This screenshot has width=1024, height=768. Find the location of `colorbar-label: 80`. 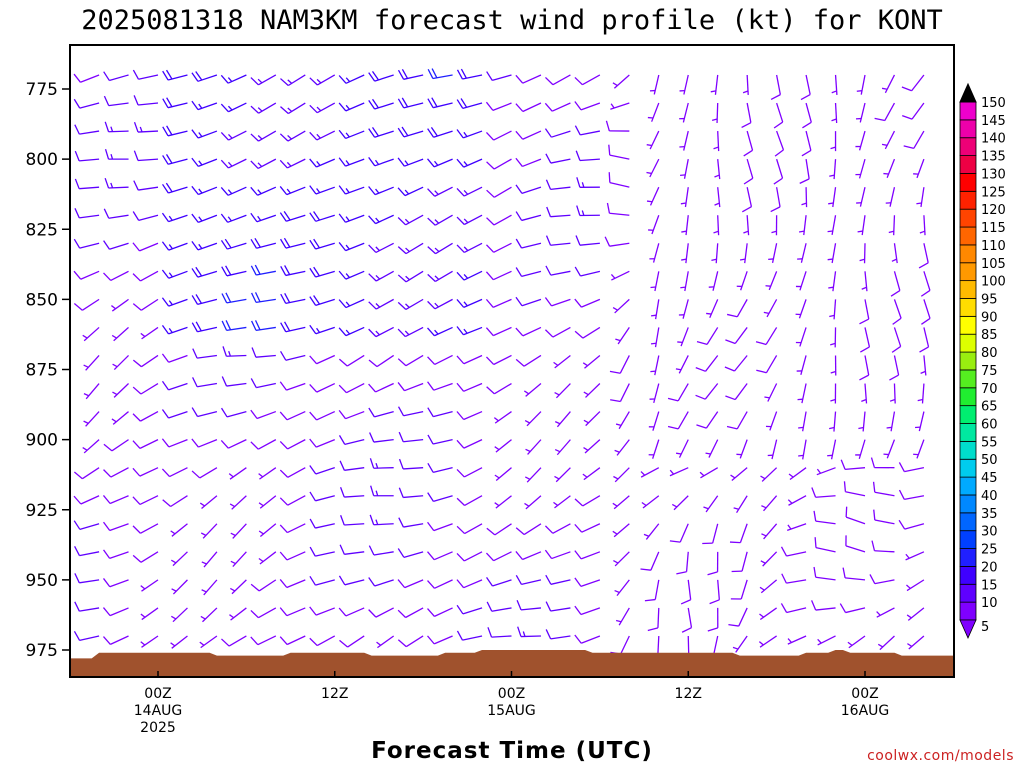

colorbar-label: 80 is located at coordinates (989, 353).